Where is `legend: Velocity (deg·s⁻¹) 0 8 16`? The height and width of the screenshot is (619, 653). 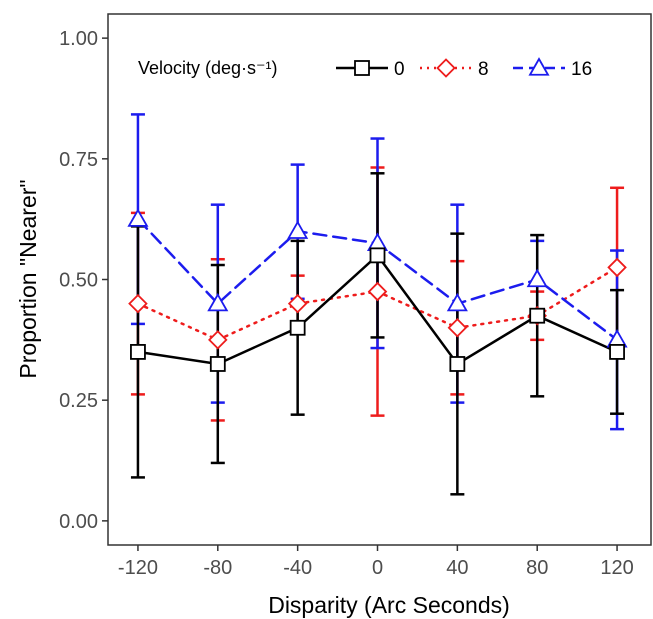
legend: Velocity (deg·s⁻¹) 0 8 16 is located at coordinates (365, 68).